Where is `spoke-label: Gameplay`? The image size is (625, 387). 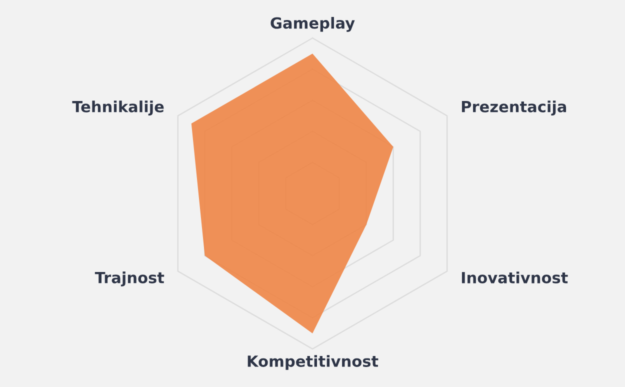
spoke-label: Gameplay is located at coordinates (312, 24).